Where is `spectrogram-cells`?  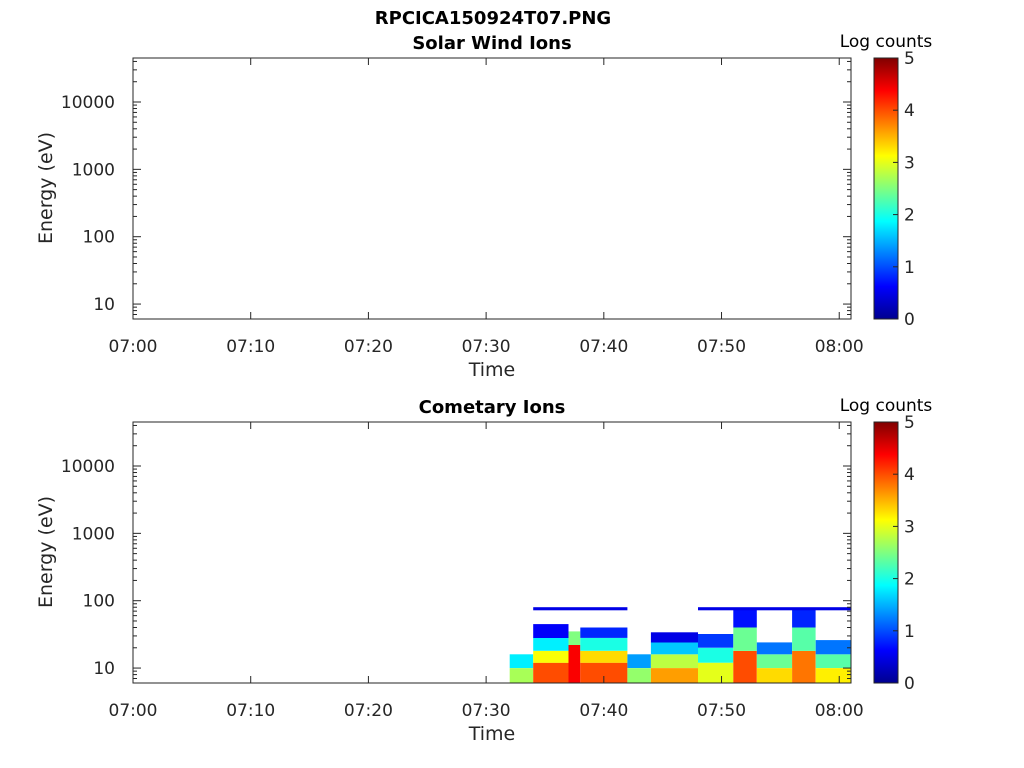 spectrogram-cells is located at coordinates (680, 645).